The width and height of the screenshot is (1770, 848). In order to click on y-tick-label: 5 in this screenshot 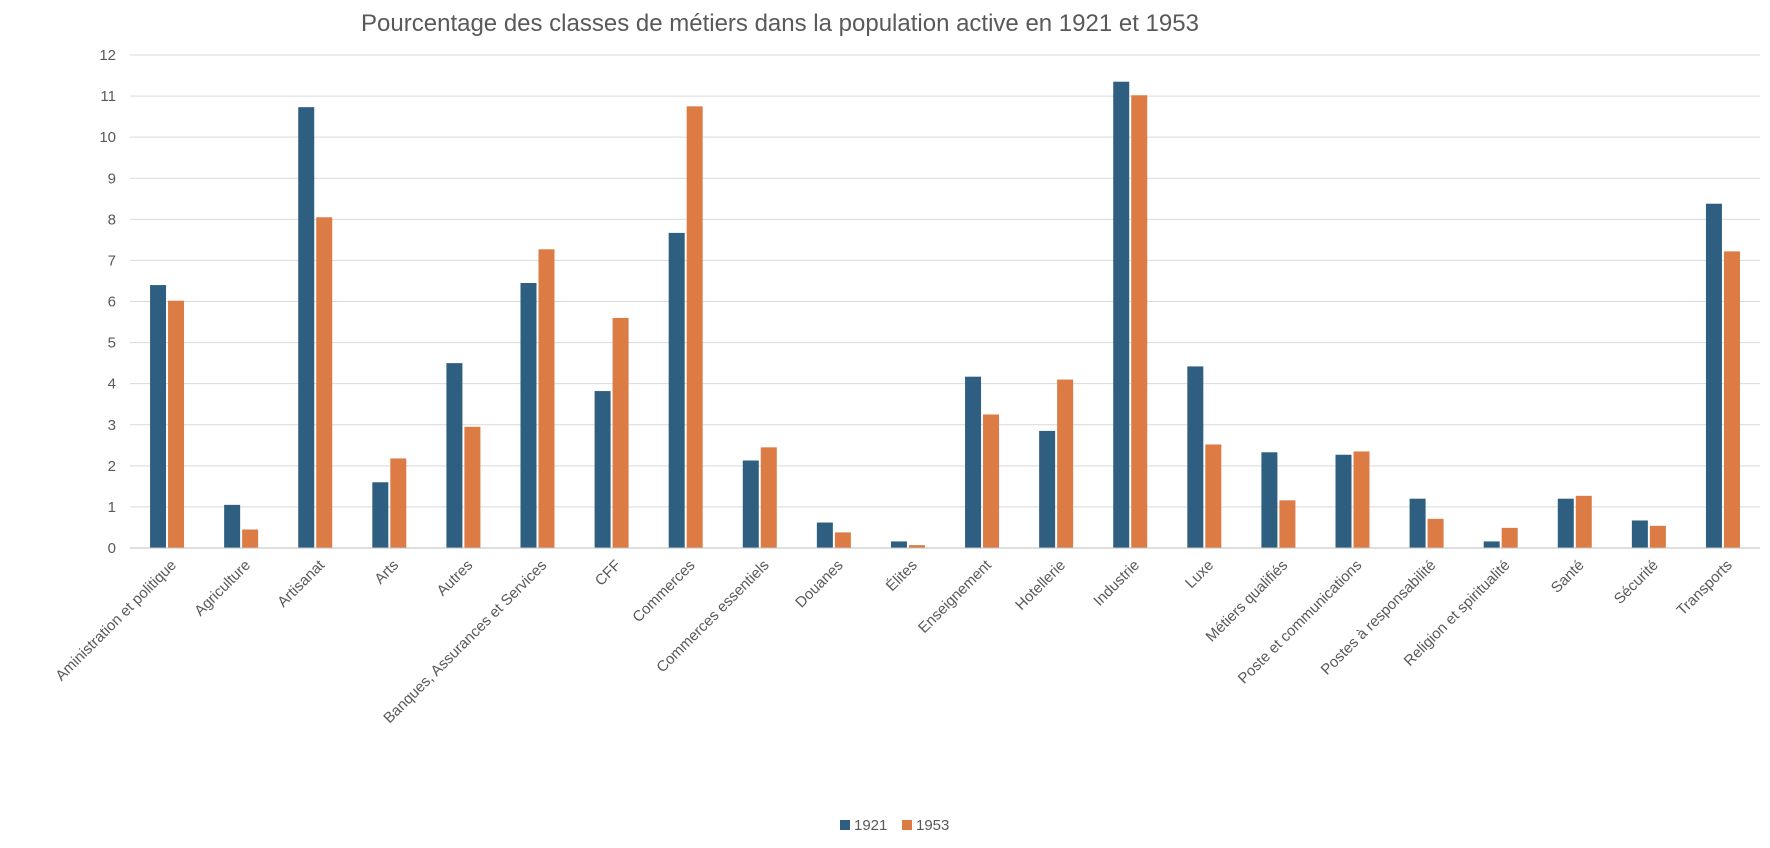, I will do `click(112, 343)`.